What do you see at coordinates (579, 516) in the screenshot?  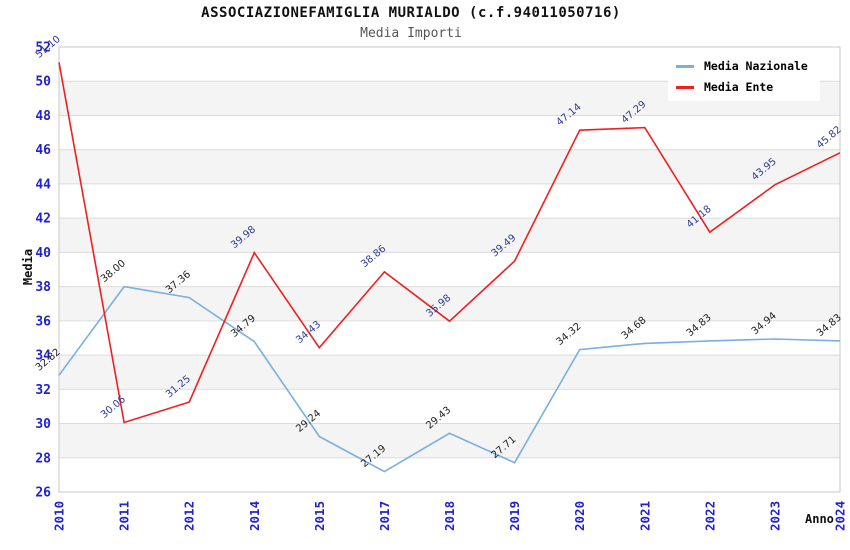 I see `svg-text: 2020` at bounding box center [579, 516].